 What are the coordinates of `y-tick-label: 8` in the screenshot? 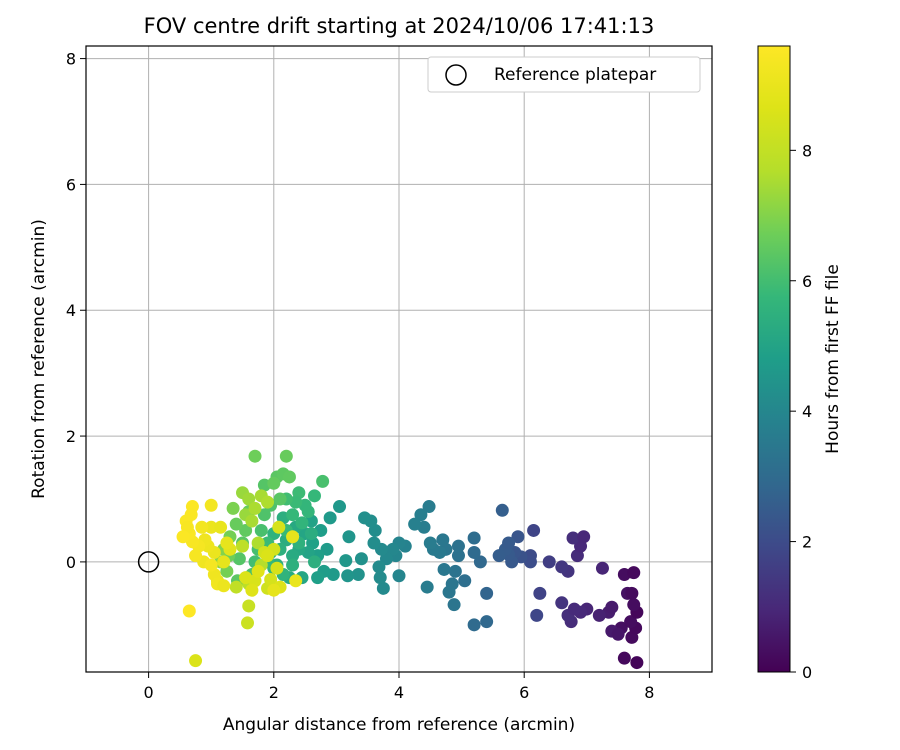 It's located at (71, 59).